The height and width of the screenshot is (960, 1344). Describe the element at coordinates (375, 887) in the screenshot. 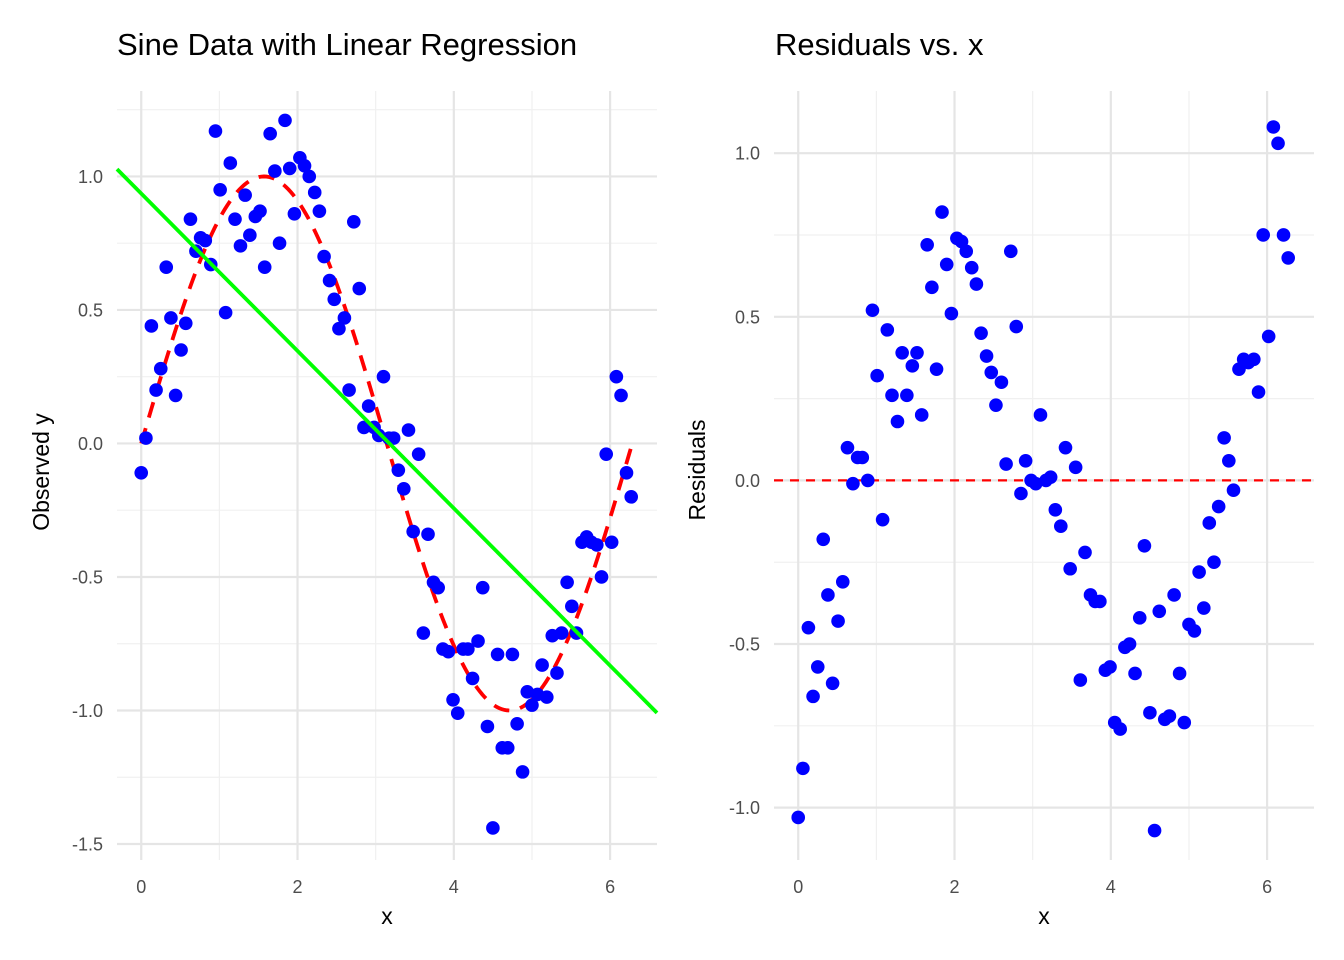

I see `regression-x-tick-labels: 0 2 4 6` at that location.